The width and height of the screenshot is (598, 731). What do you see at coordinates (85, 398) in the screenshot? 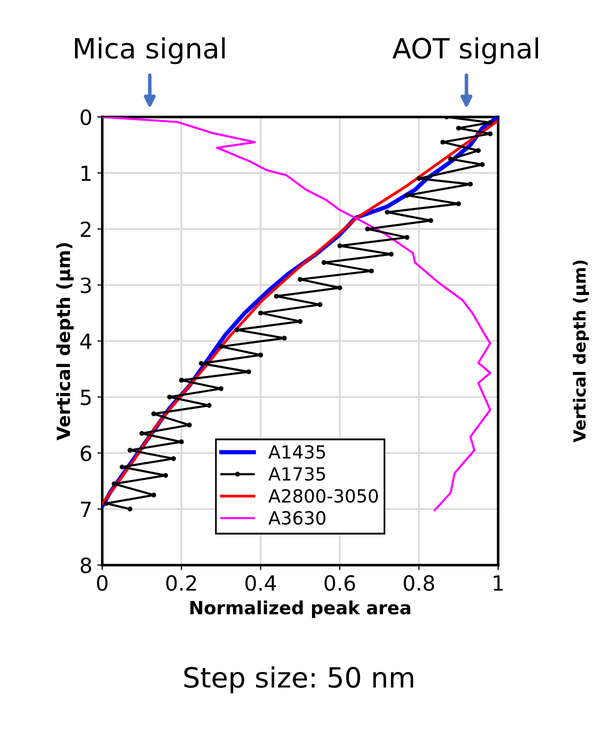
I see `y-tick-label: 5` at bounding box center [85, 398].